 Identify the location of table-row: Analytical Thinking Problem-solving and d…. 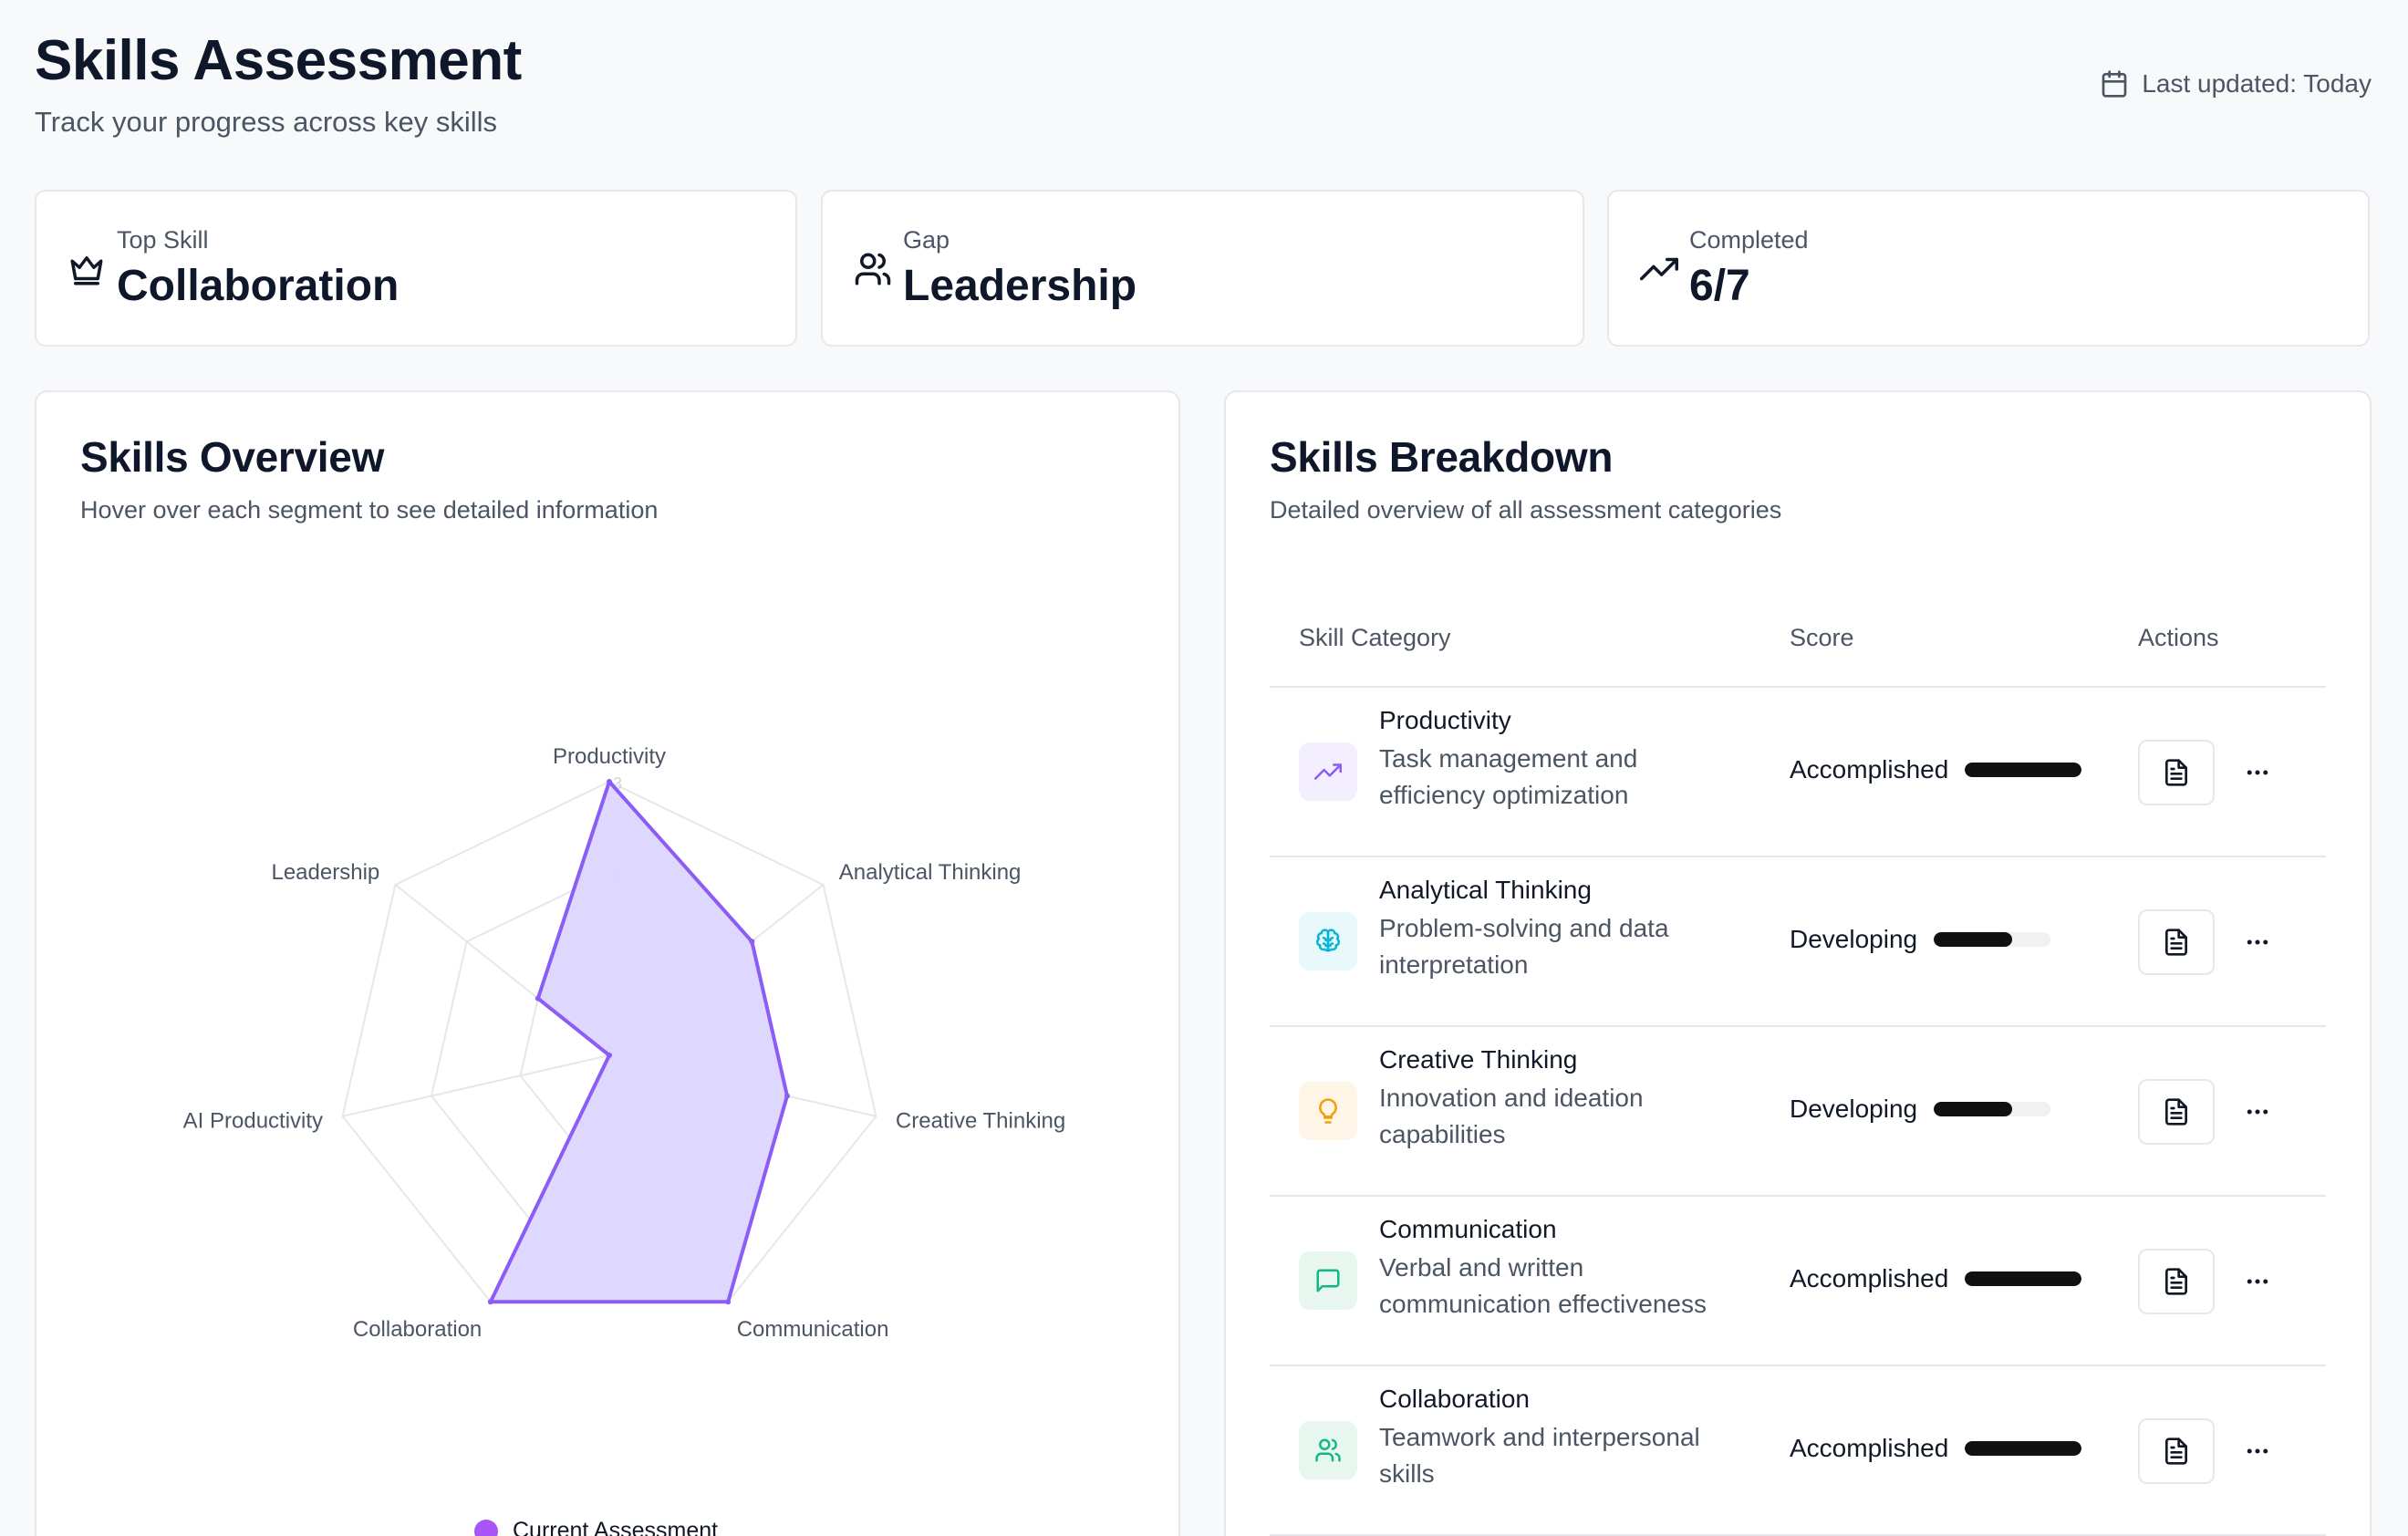
(1798, 942).